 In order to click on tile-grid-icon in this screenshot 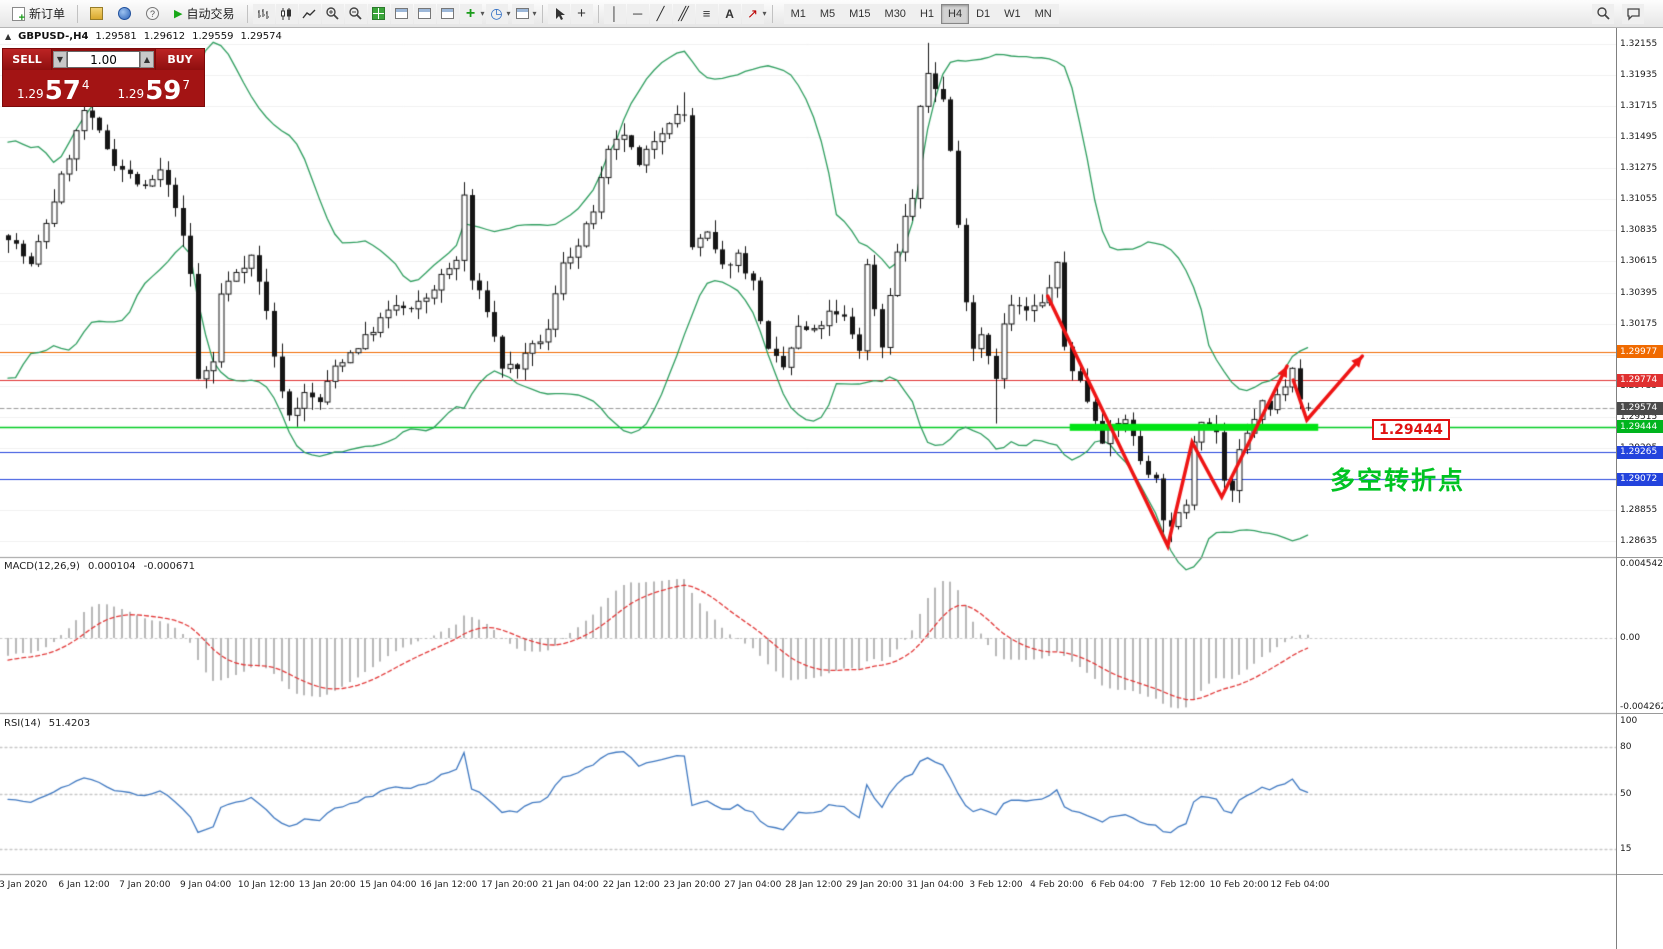, I will do `click(378, 13)`.